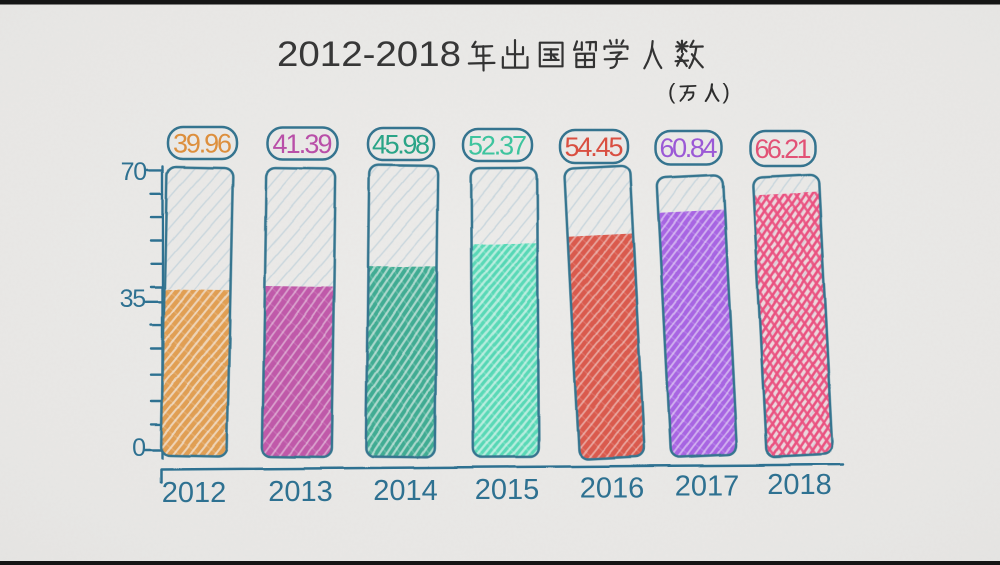 The width and height of the screenshot is (1000, 565). What do you see at coordinates (689, 148) in the screenshot?
I see `svg-text: 60.84` at bounding box center [689, 148].